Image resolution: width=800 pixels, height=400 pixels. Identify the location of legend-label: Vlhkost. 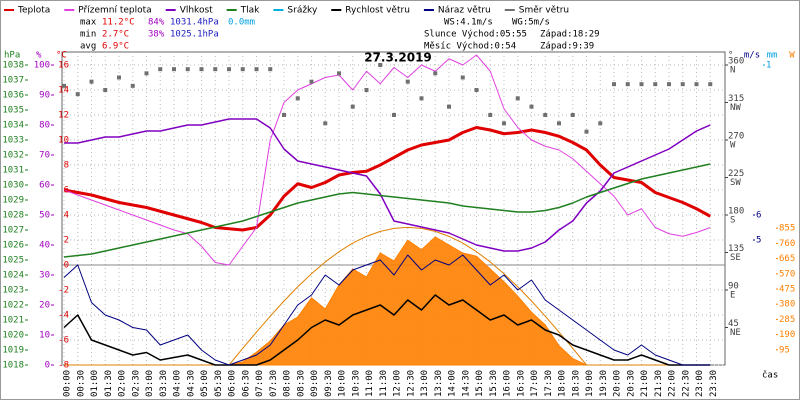
(196, 11).